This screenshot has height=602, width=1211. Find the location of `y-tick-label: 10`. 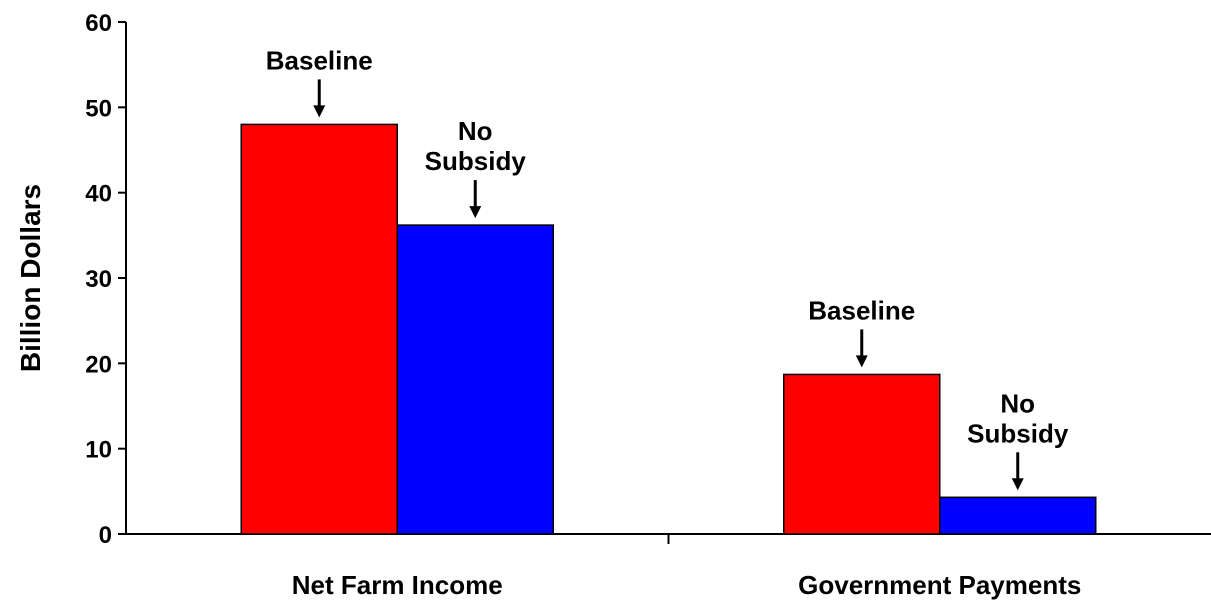

y-tick-label: 10 is located at coordinates (98, 450).